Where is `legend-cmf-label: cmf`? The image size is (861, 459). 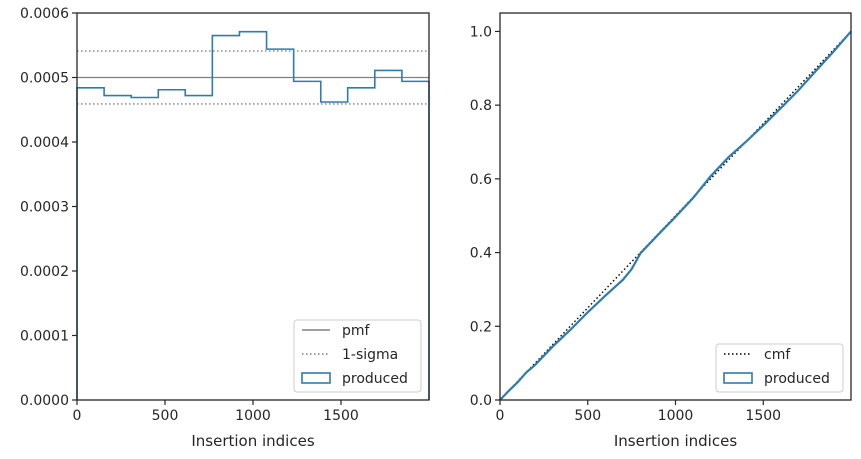
legend-cmf-label: cmf is located at coordinates (777, 355).